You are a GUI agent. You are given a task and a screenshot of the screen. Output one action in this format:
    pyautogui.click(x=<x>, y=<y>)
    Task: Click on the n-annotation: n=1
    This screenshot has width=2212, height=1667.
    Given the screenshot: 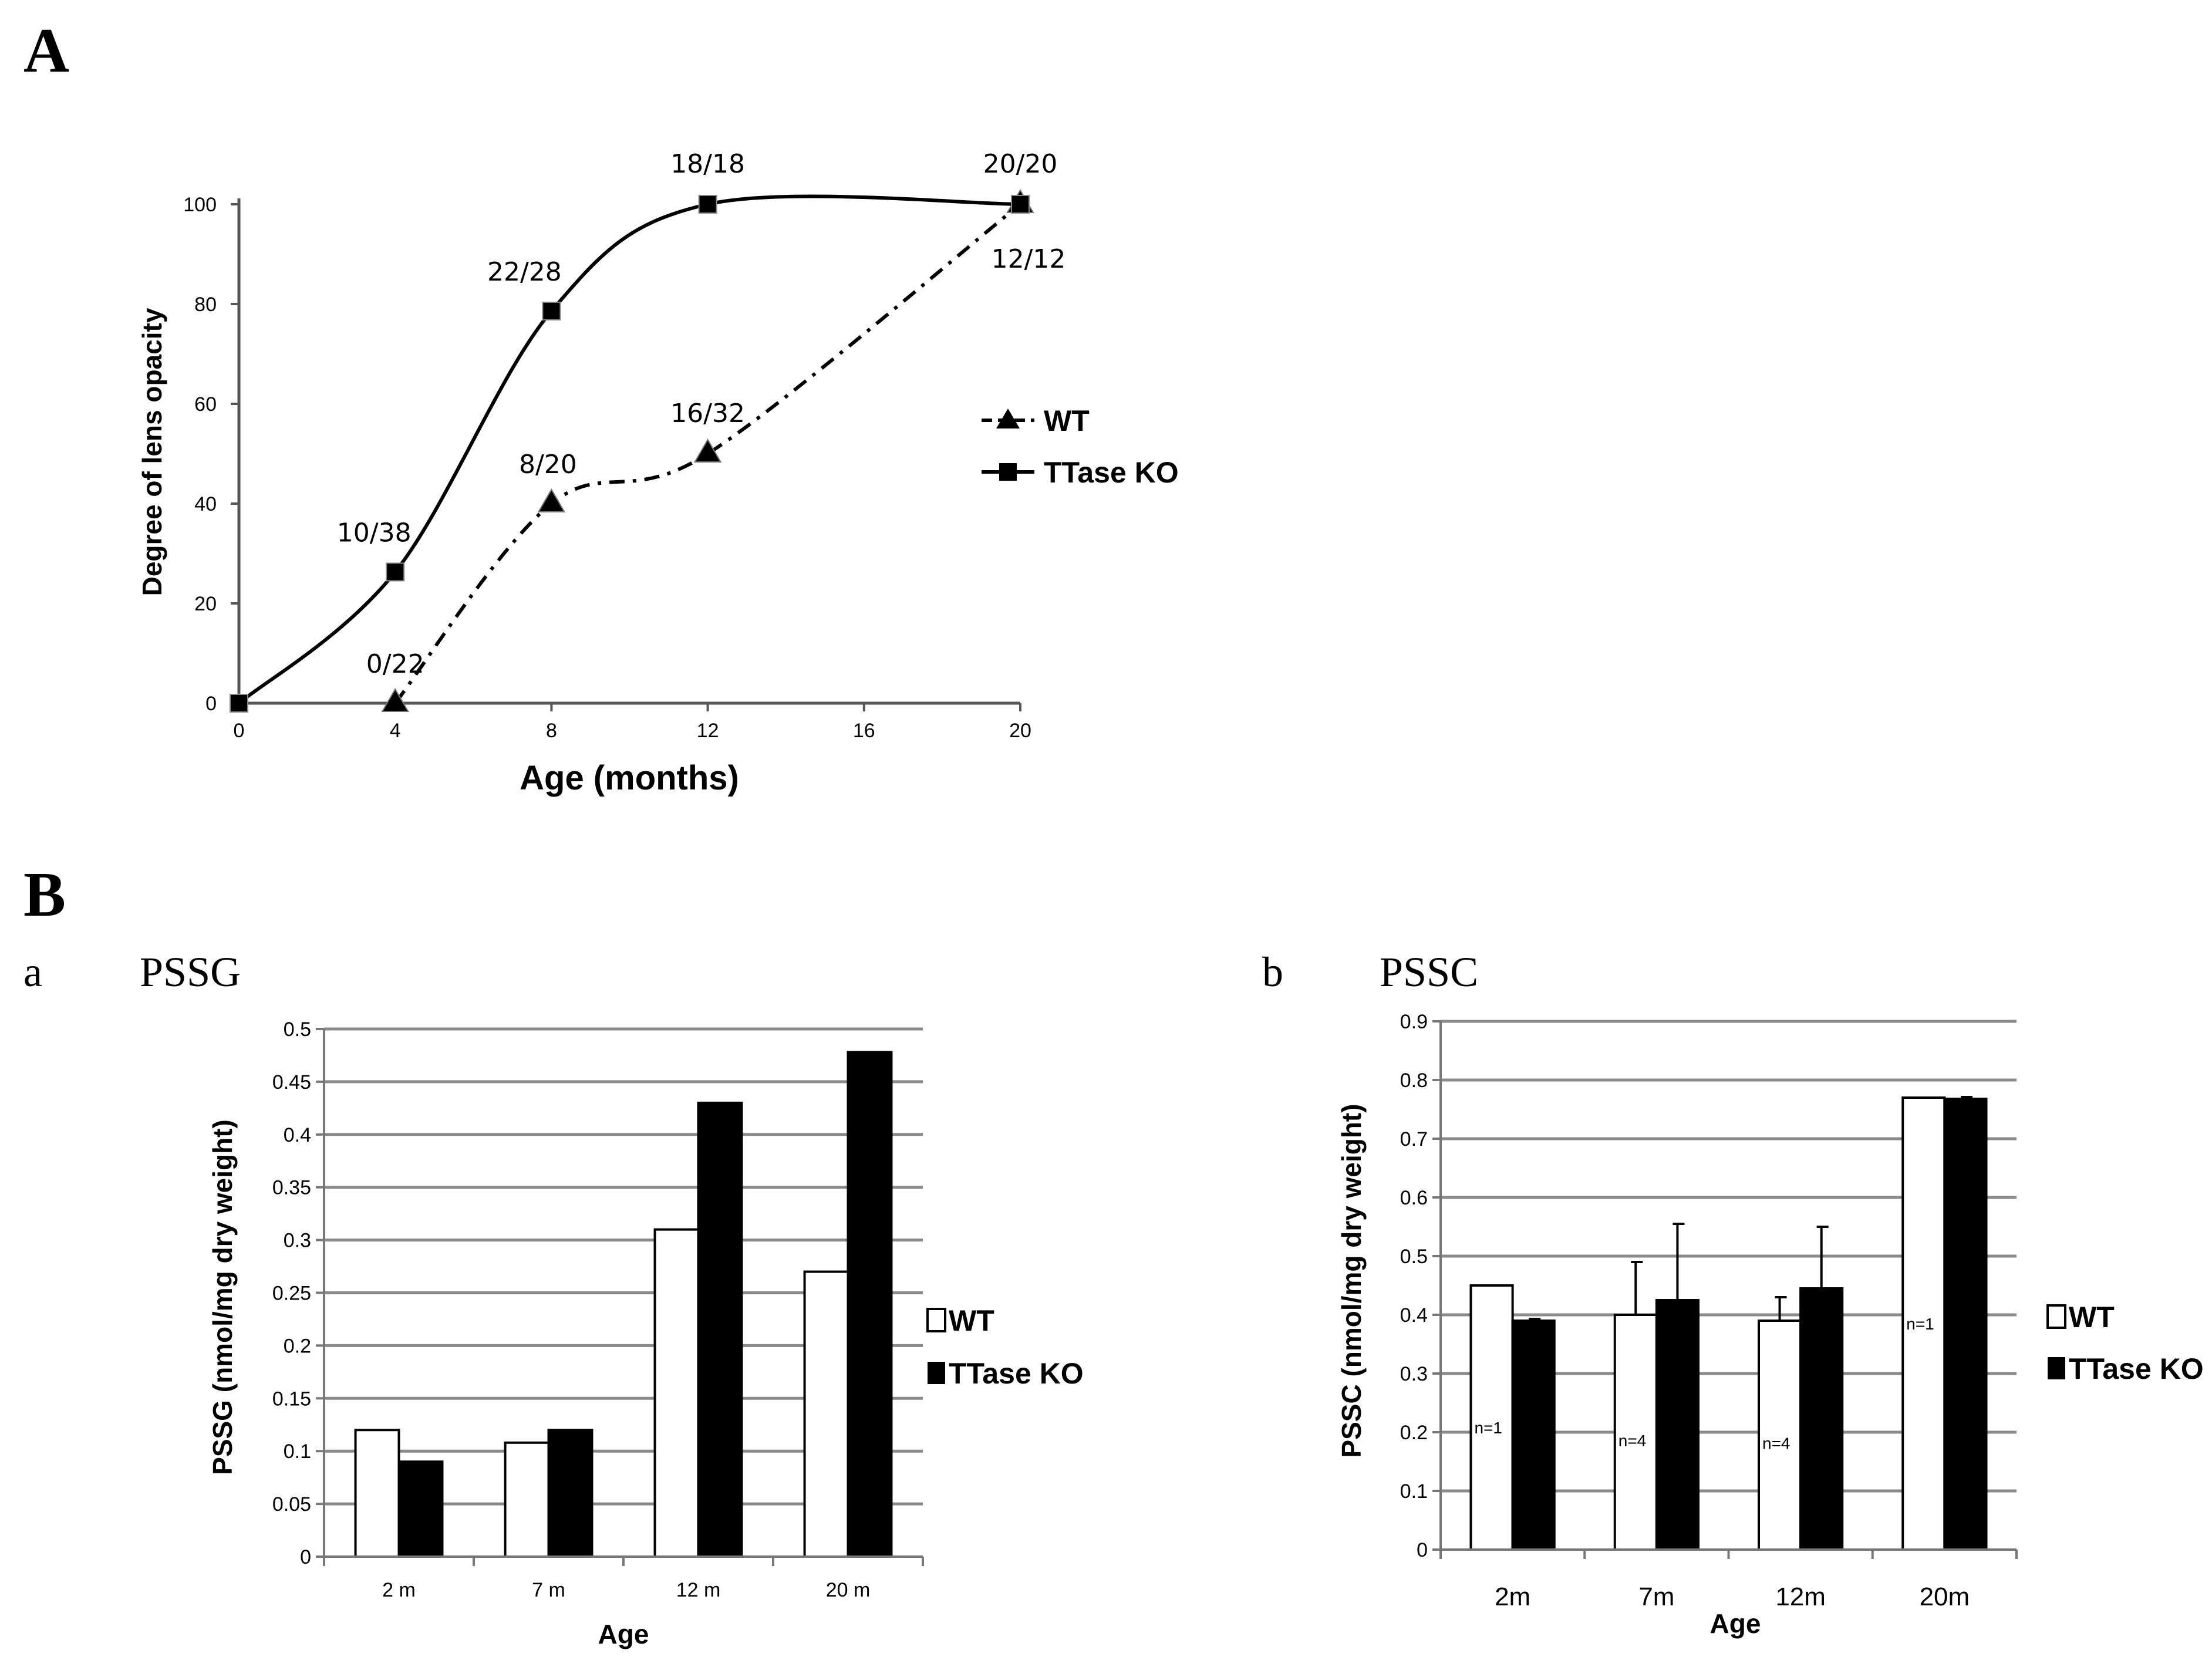 What is the action you would take?
    pyautogui.click(x=1920, y=1324)
    